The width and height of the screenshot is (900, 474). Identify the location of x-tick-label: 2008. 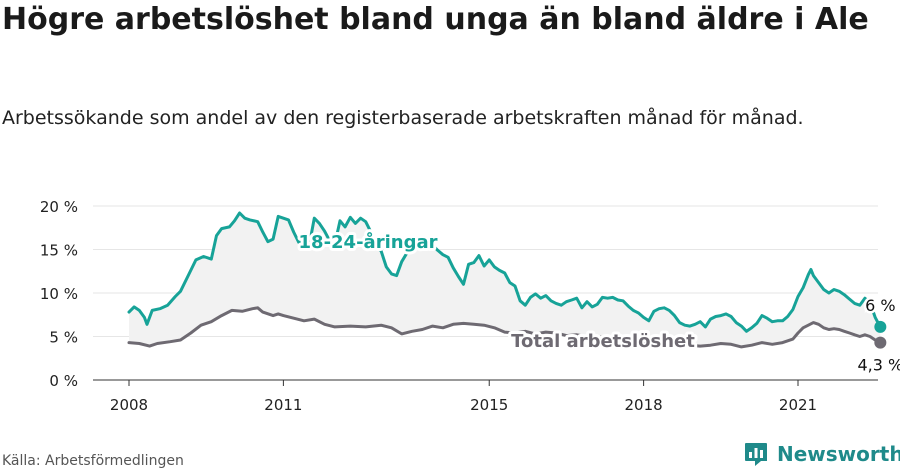
(129, 405).